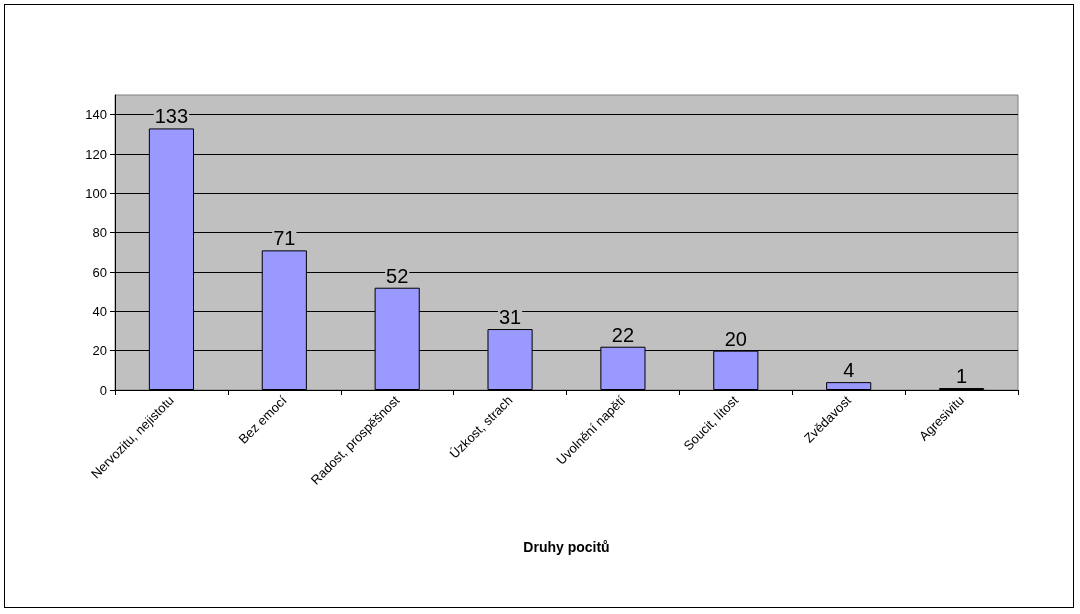  What do you see at coordinates (96, 193) in the screenshot?
I see `y-tick-label: 100` at bounding box center [96, 193].